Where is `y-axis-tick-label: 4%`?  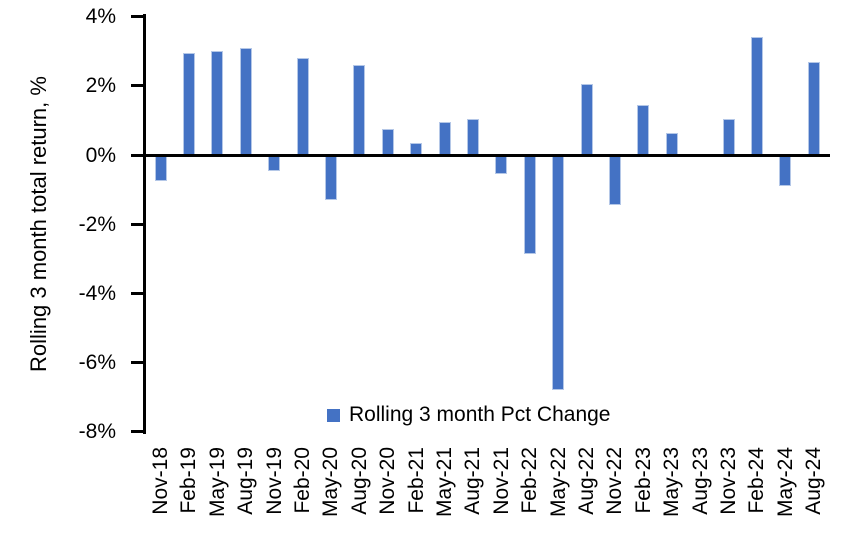
y-axis-tick-label: 4% is located at coordinates (100, 17).